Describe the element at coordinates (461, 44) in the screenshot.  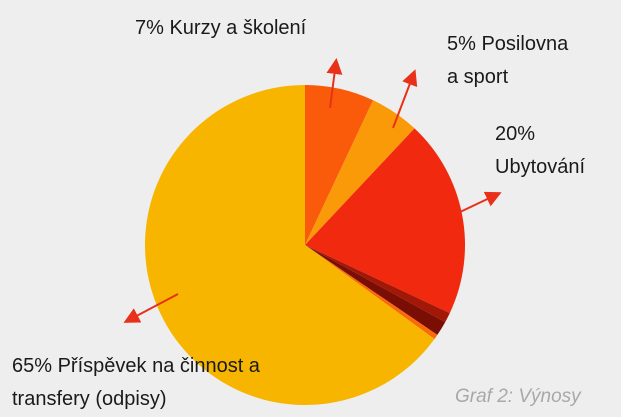
I see `value-label: 5%` at that location.